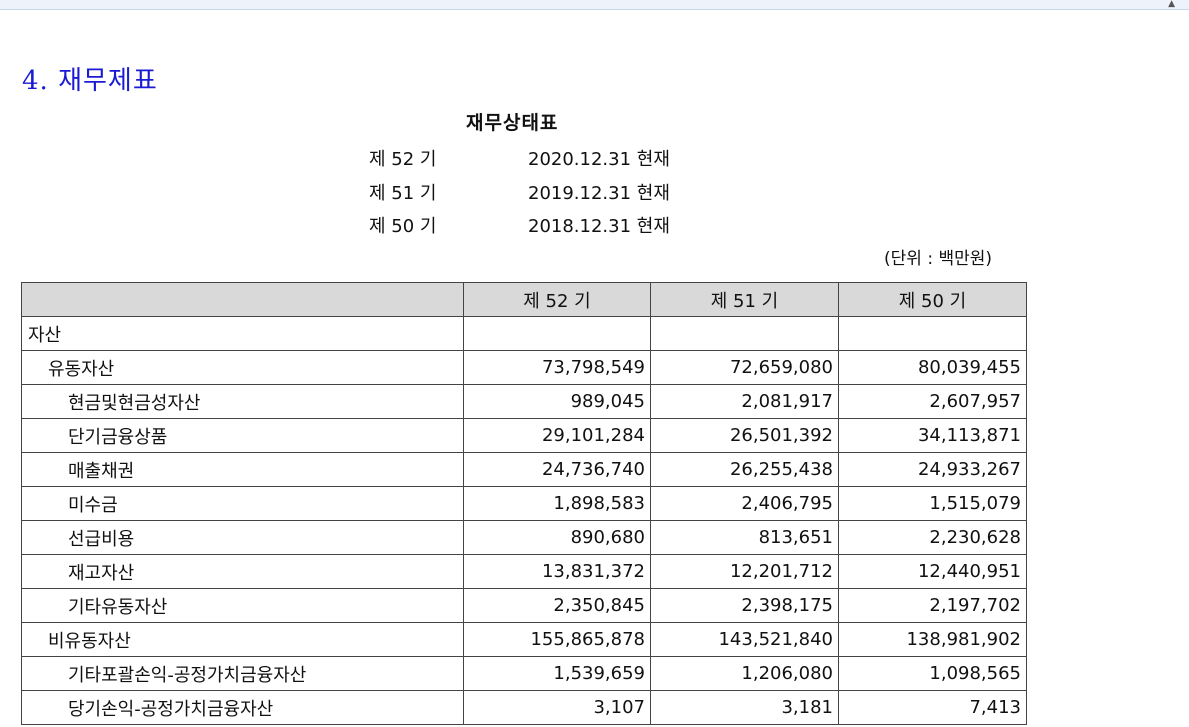  Describe the element at coordinates (744, 605) in the screenshot. I see `value-cell: 2,398,175` at that location.